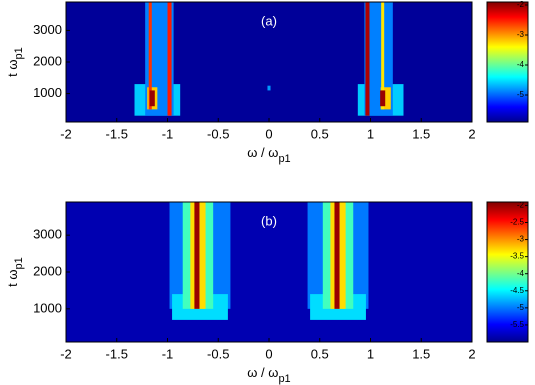  What do you see at coordinates (517, 290) in the screenshot?
I see `colorbar-tick-label: -4.5` at bounding box center [517, 290].